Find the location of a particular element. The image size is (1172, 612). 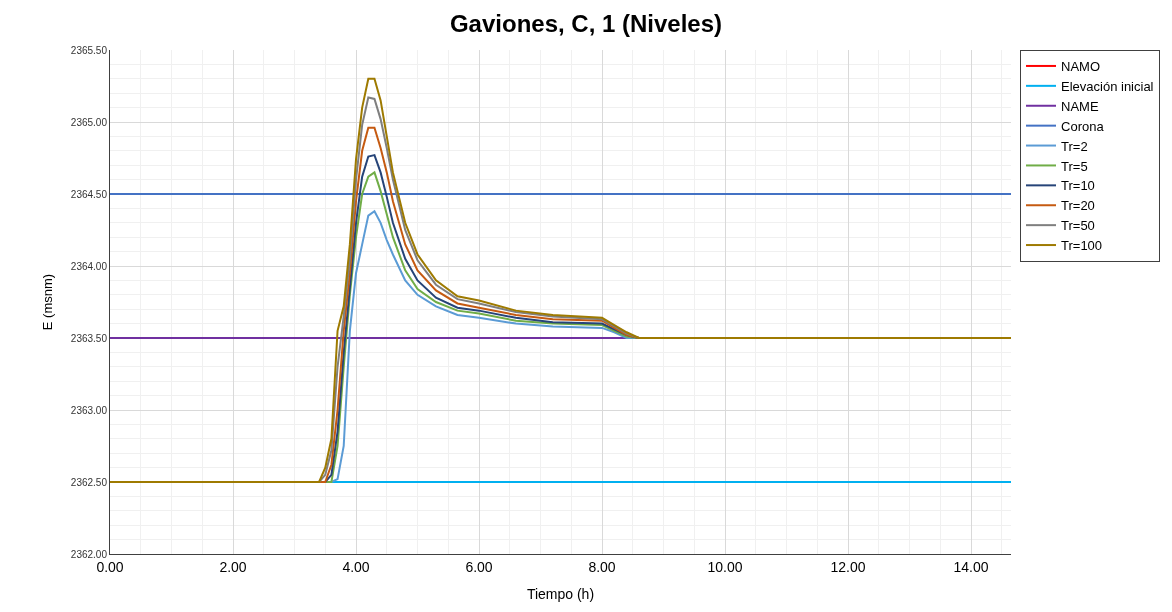

x-tick-label: 4.00 is located at coordinates (356, 566).